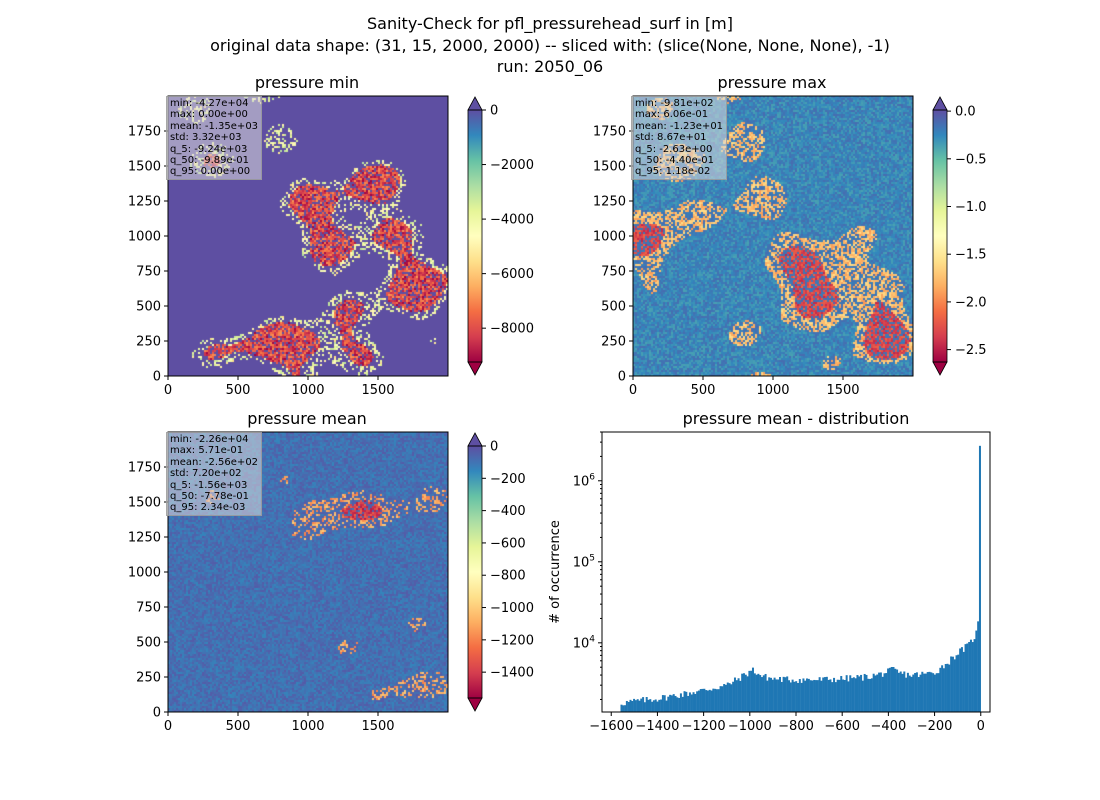  I want to click on stats-line: max: 6.06e-01, so click(672, 115).